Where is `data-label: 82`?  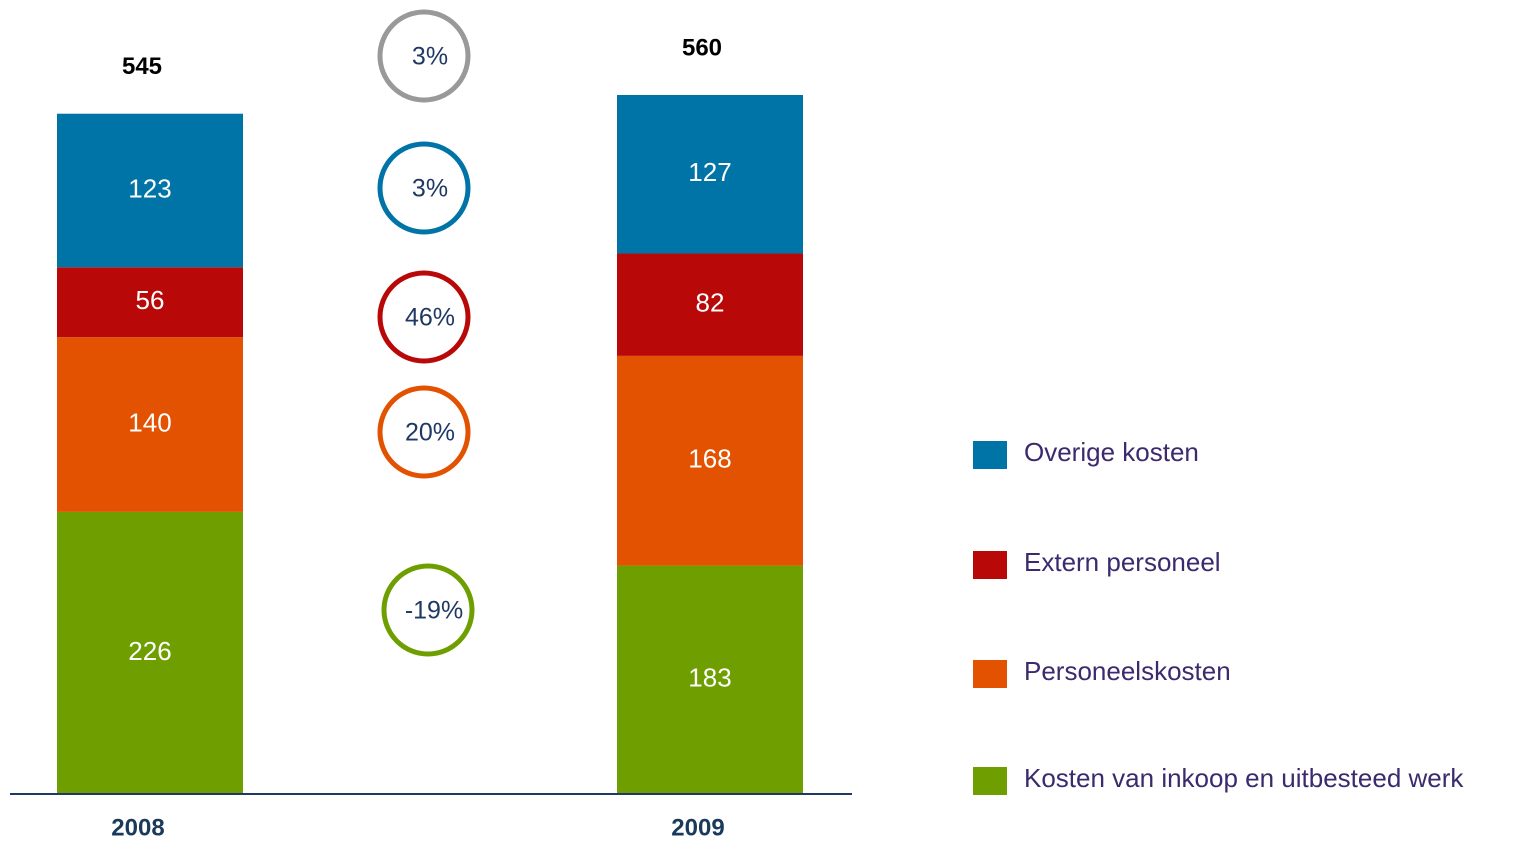
data-label: 82 is located at coordinates (710, 303).